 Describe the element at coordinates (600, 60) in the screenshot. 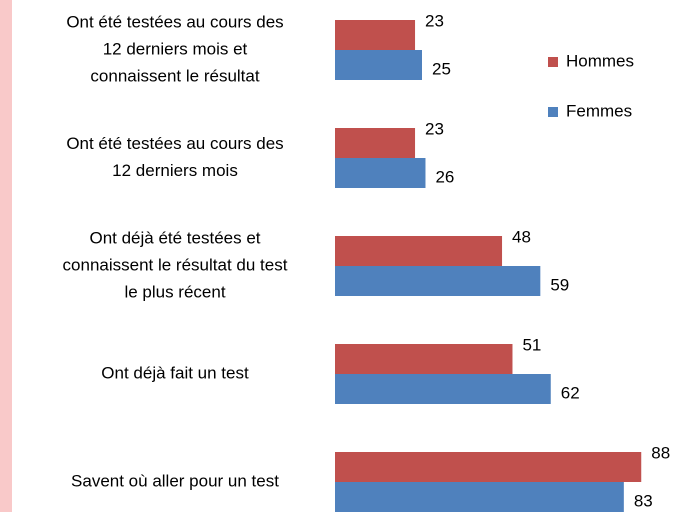

I see `legend-label: Hommes` at that location.